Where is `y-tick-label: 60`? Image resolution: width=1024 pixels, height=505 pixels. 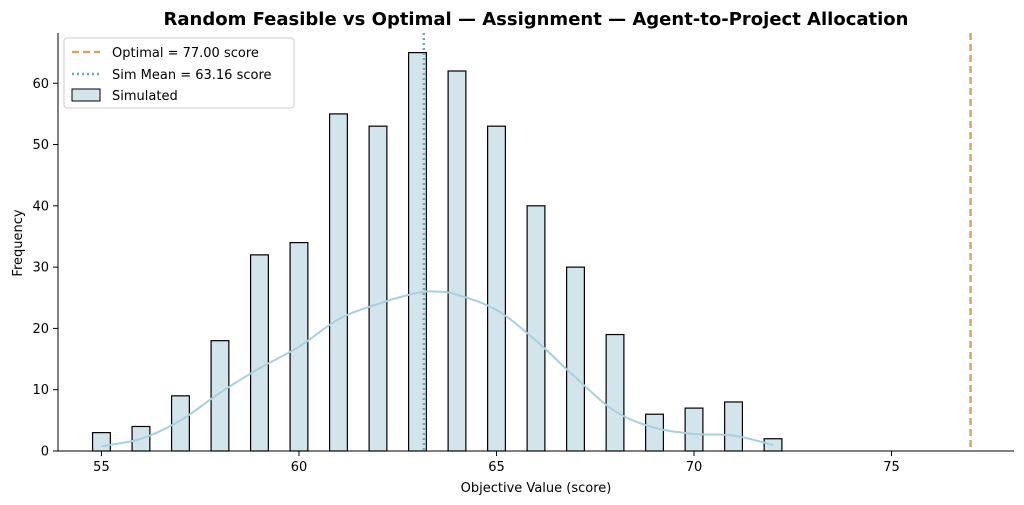
y-tick-label: 60 is located at coordinates (40, 84).